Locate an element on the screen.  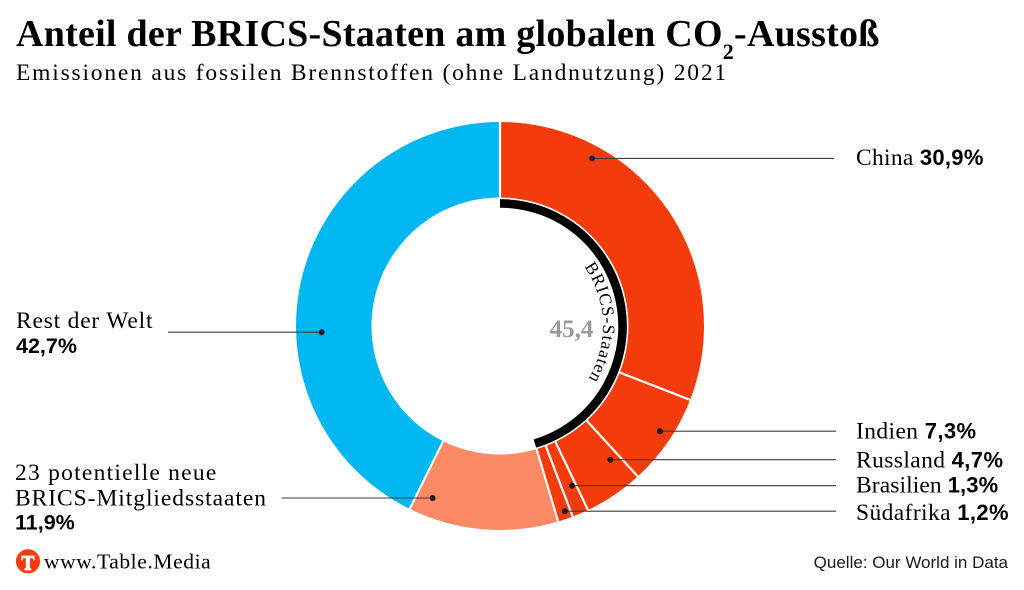
svg-text: Quelle: Our World in Data is located at coordinates (911, 562).